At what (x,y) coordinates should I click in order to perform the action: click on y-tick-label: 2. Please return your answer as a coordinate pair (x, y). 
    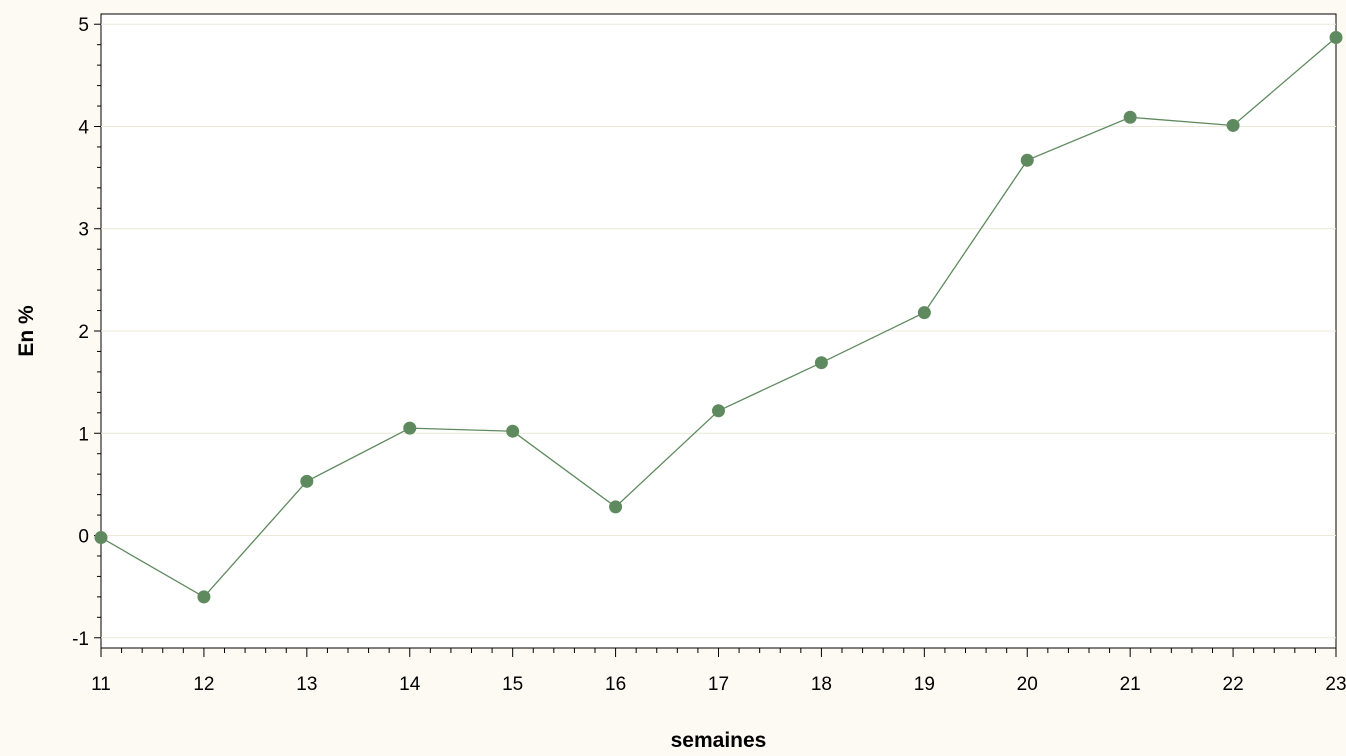
    Looking at the image, I should click on (83, 332).